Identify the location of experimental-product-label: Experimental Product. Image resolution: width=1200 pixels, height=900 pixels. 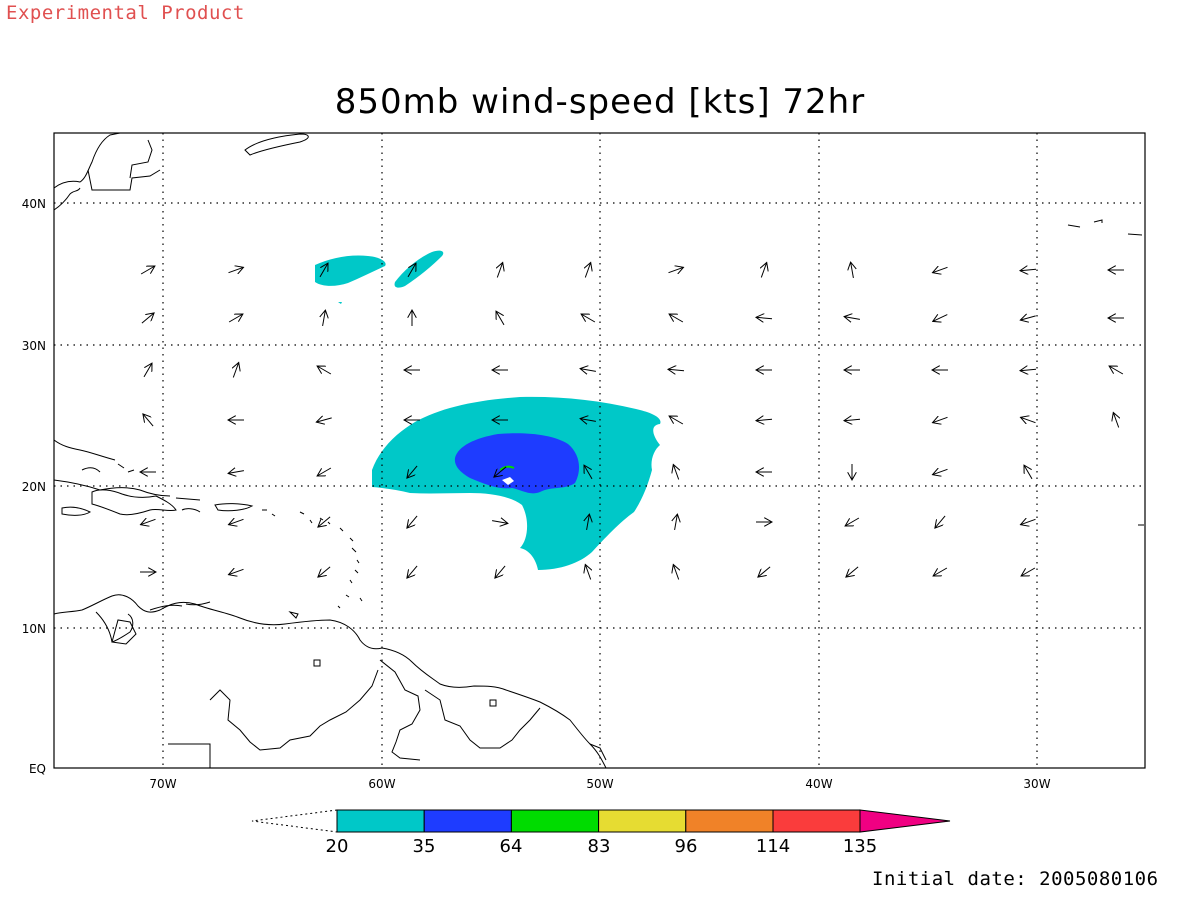
(125, 13).